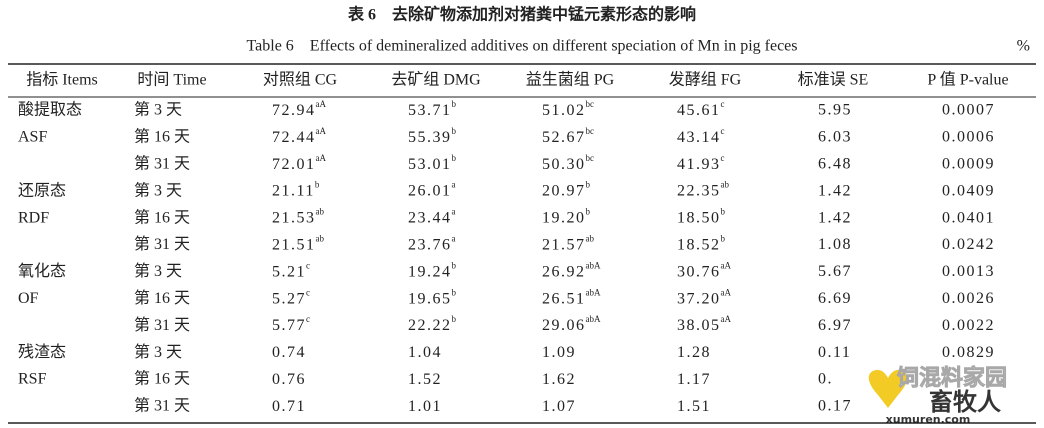  I want to click on cell-value: 43.14c, so click(701, 136).